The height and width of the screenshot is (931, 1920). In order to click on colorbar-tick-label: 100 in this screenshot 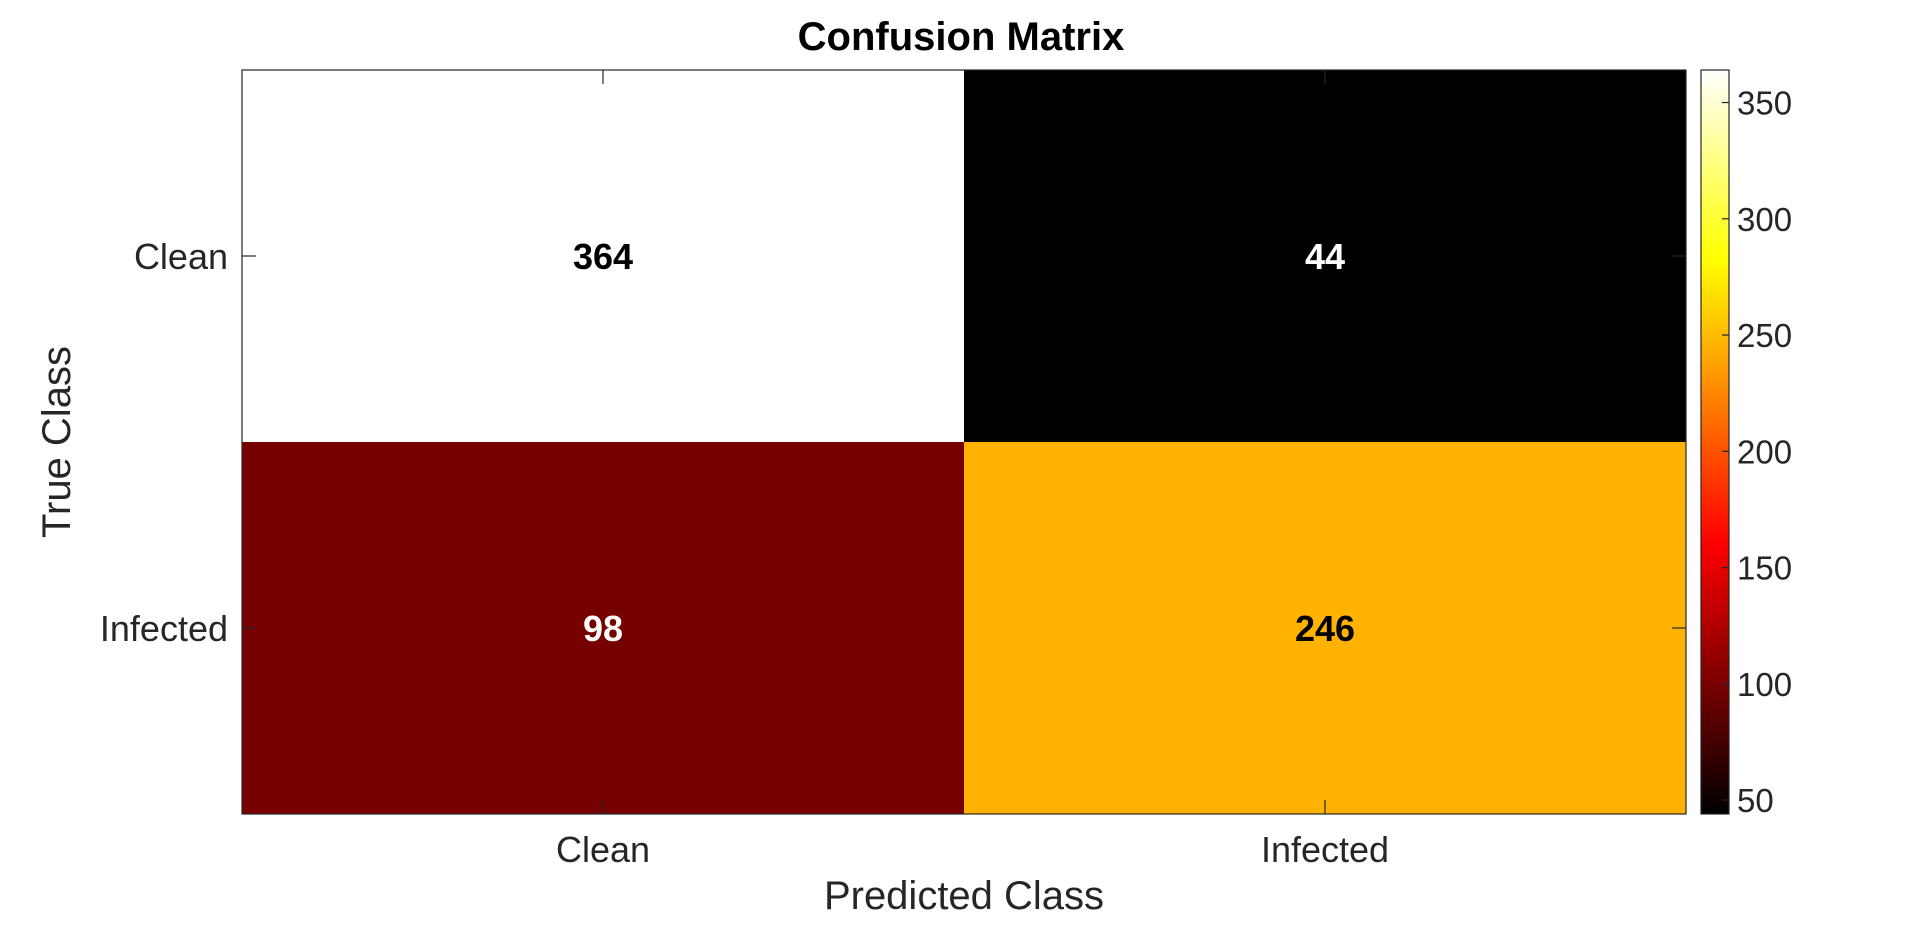, I will do `click(1764, 684)`.